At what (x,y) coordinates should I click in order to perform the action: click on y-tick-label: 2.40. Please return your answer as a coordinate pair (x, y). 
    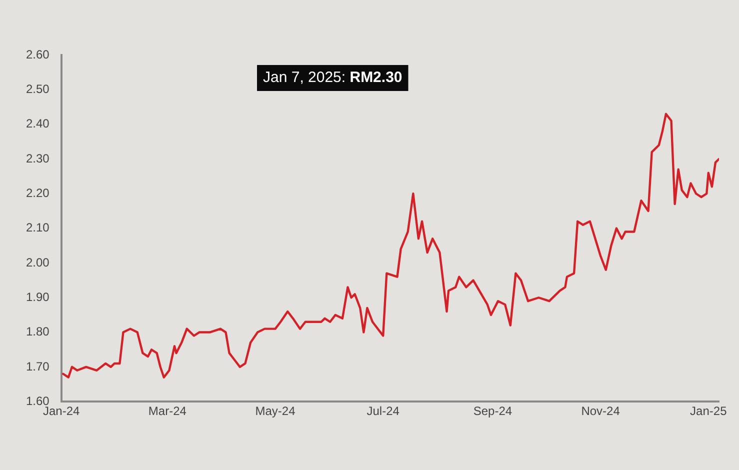
    Looking at the image, I should click on (38, 123).